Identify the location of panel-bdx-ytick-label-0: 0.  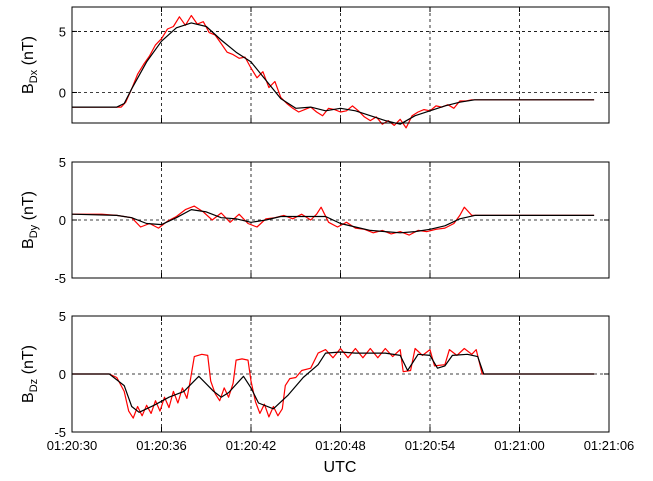
(62, 92).